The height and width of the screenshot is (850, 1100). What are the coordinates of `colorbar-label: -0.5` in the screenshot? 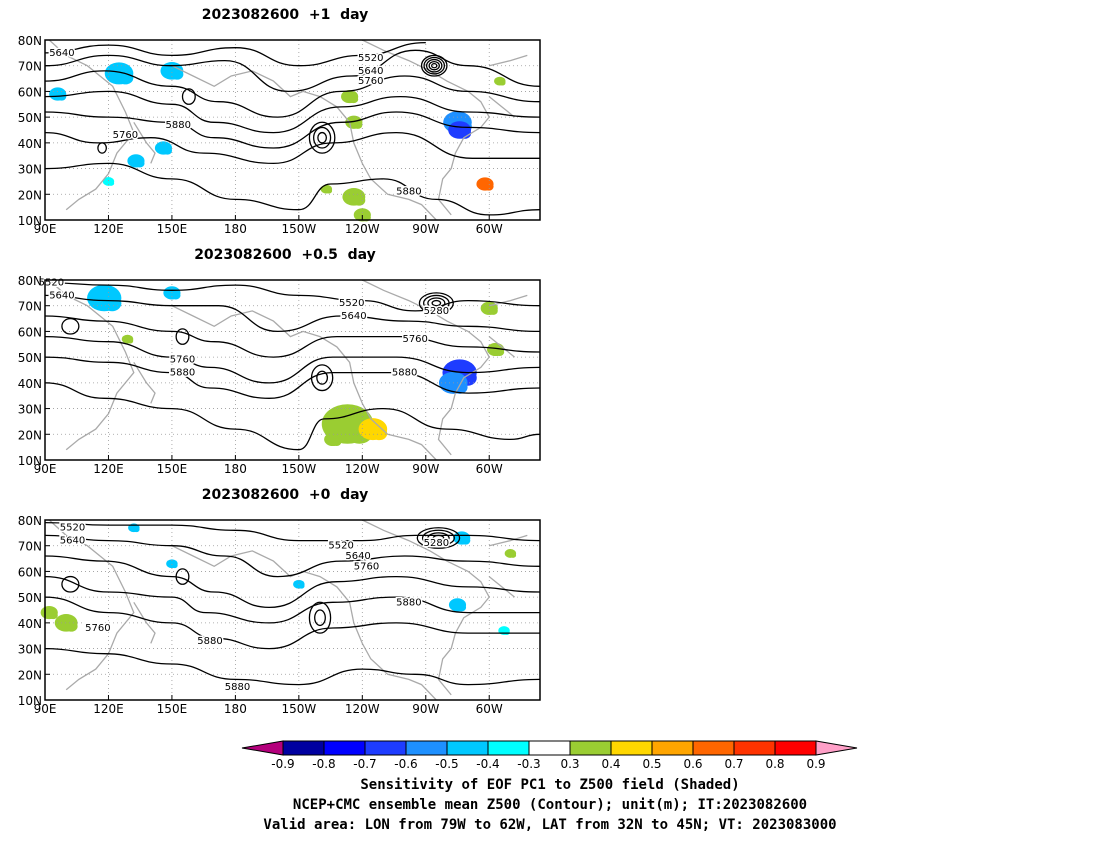 It's located at (446, 764).